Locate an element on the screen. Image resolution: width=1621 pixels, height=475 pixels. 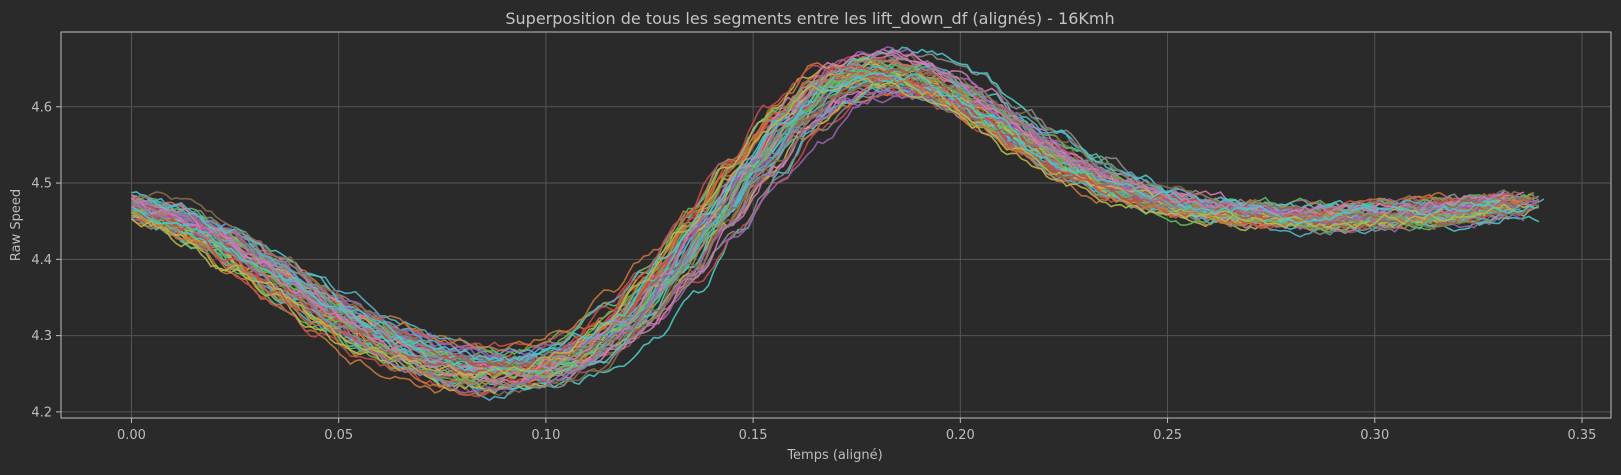
x-tick-label: 0.25 is located at coordinates (1167, 435).